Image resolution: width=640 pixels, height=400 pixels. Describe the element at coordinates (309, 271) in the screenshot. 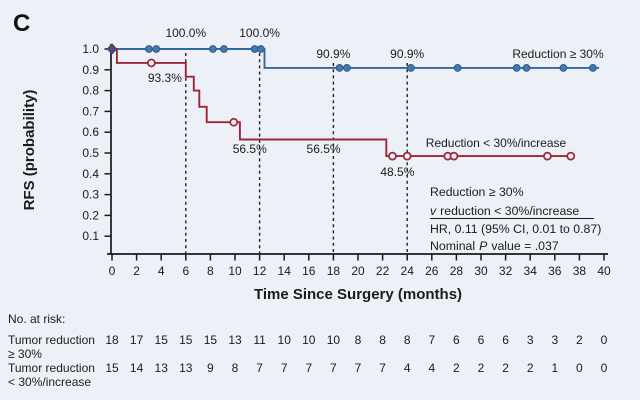

I see `x-tick-label: 16` at that location.